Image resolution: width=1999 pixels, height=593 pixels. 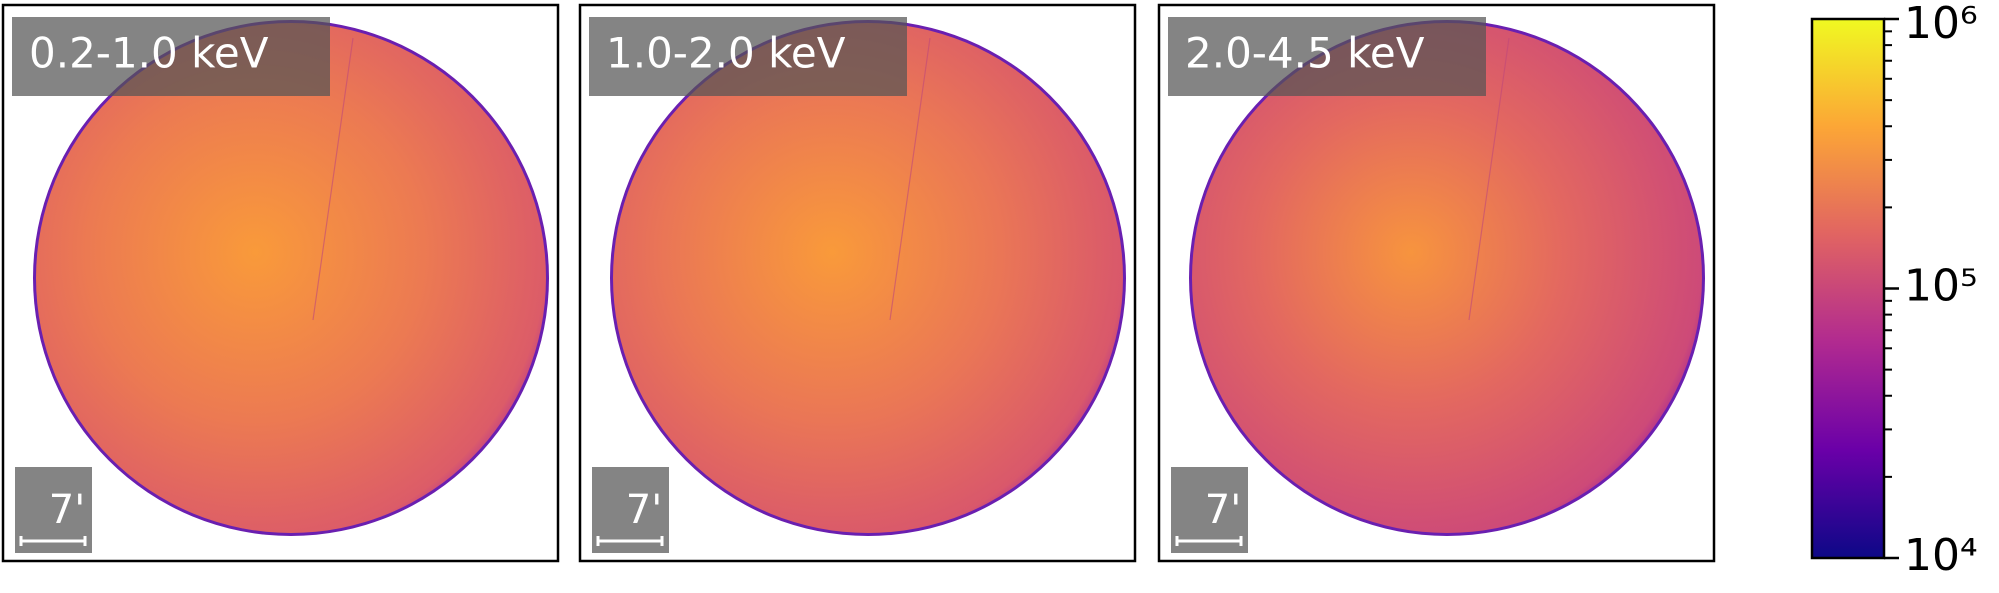 I want to click on band-label: 0.2-1.0 keV, so click(x=149, y=53).